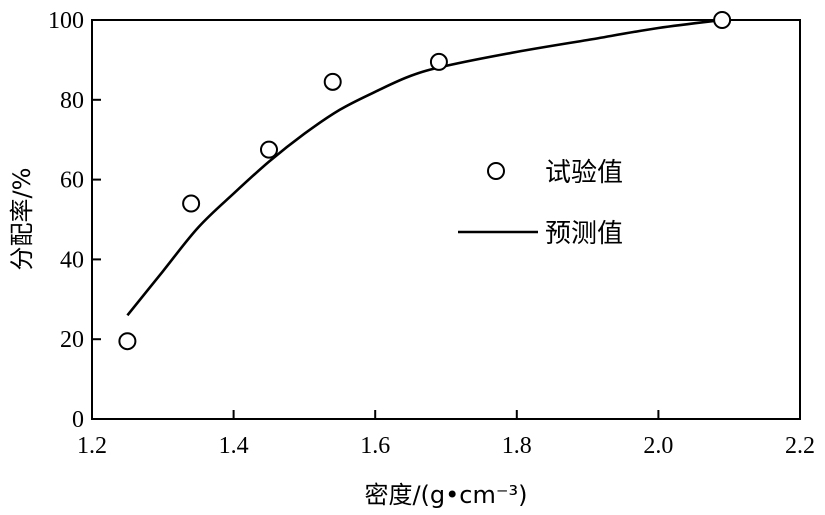 Image resolution: width=825 pixels, height=515 pixels. I want to click on legend-label-experimental: 试验值, so click(584, 173).